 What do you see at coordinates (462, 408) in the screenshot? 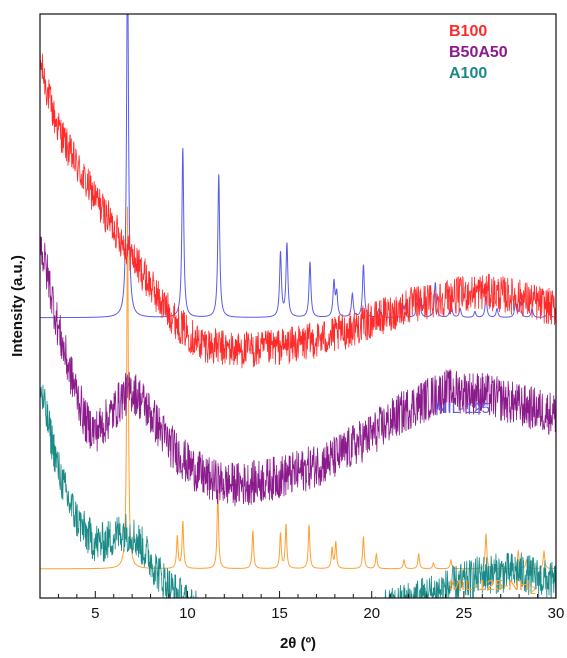
I see `label-mil-125: MIL-125` at bounding box center [462, 408].